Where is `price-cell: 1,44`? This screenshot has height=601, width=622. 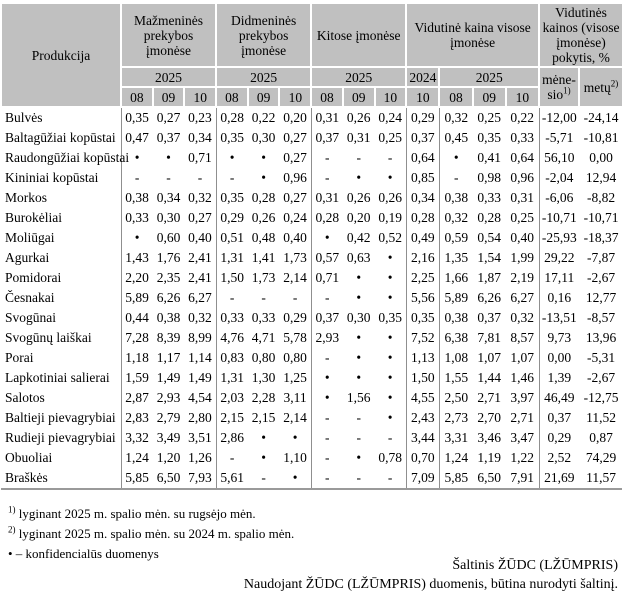
price-cell: 1,44 is located at coordinates (489, 377).